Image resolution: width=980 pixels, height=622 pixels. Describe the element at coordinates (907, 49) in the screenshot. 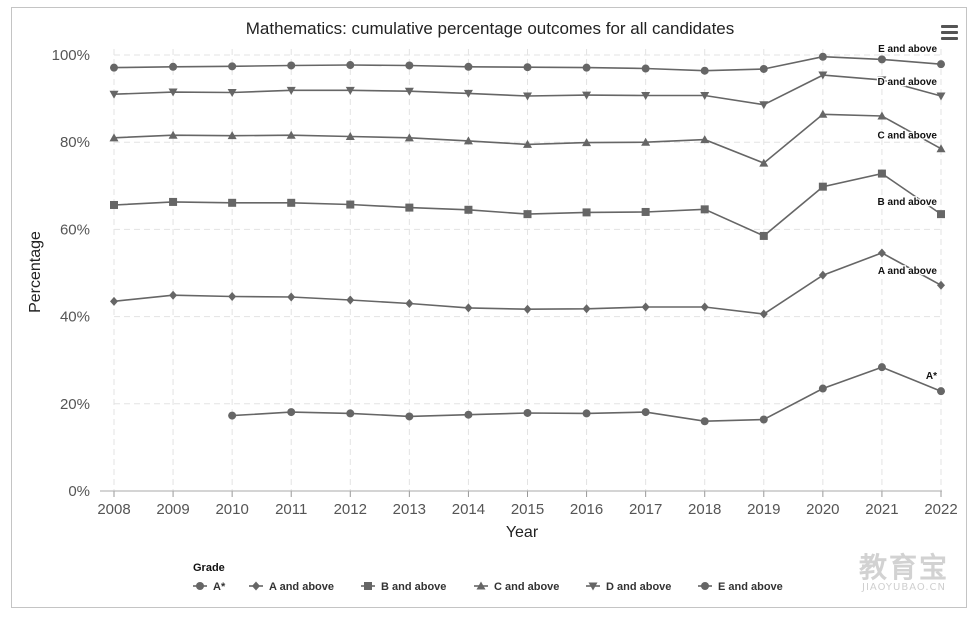

I see `series-end-label: E and above` at that location.